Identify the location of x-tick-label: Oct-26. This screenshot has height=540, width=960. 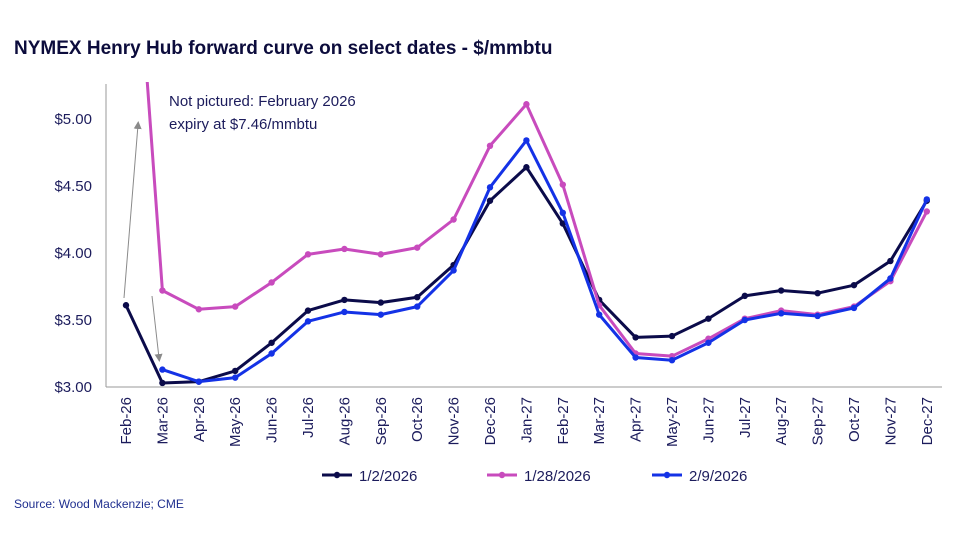
(417, 419).